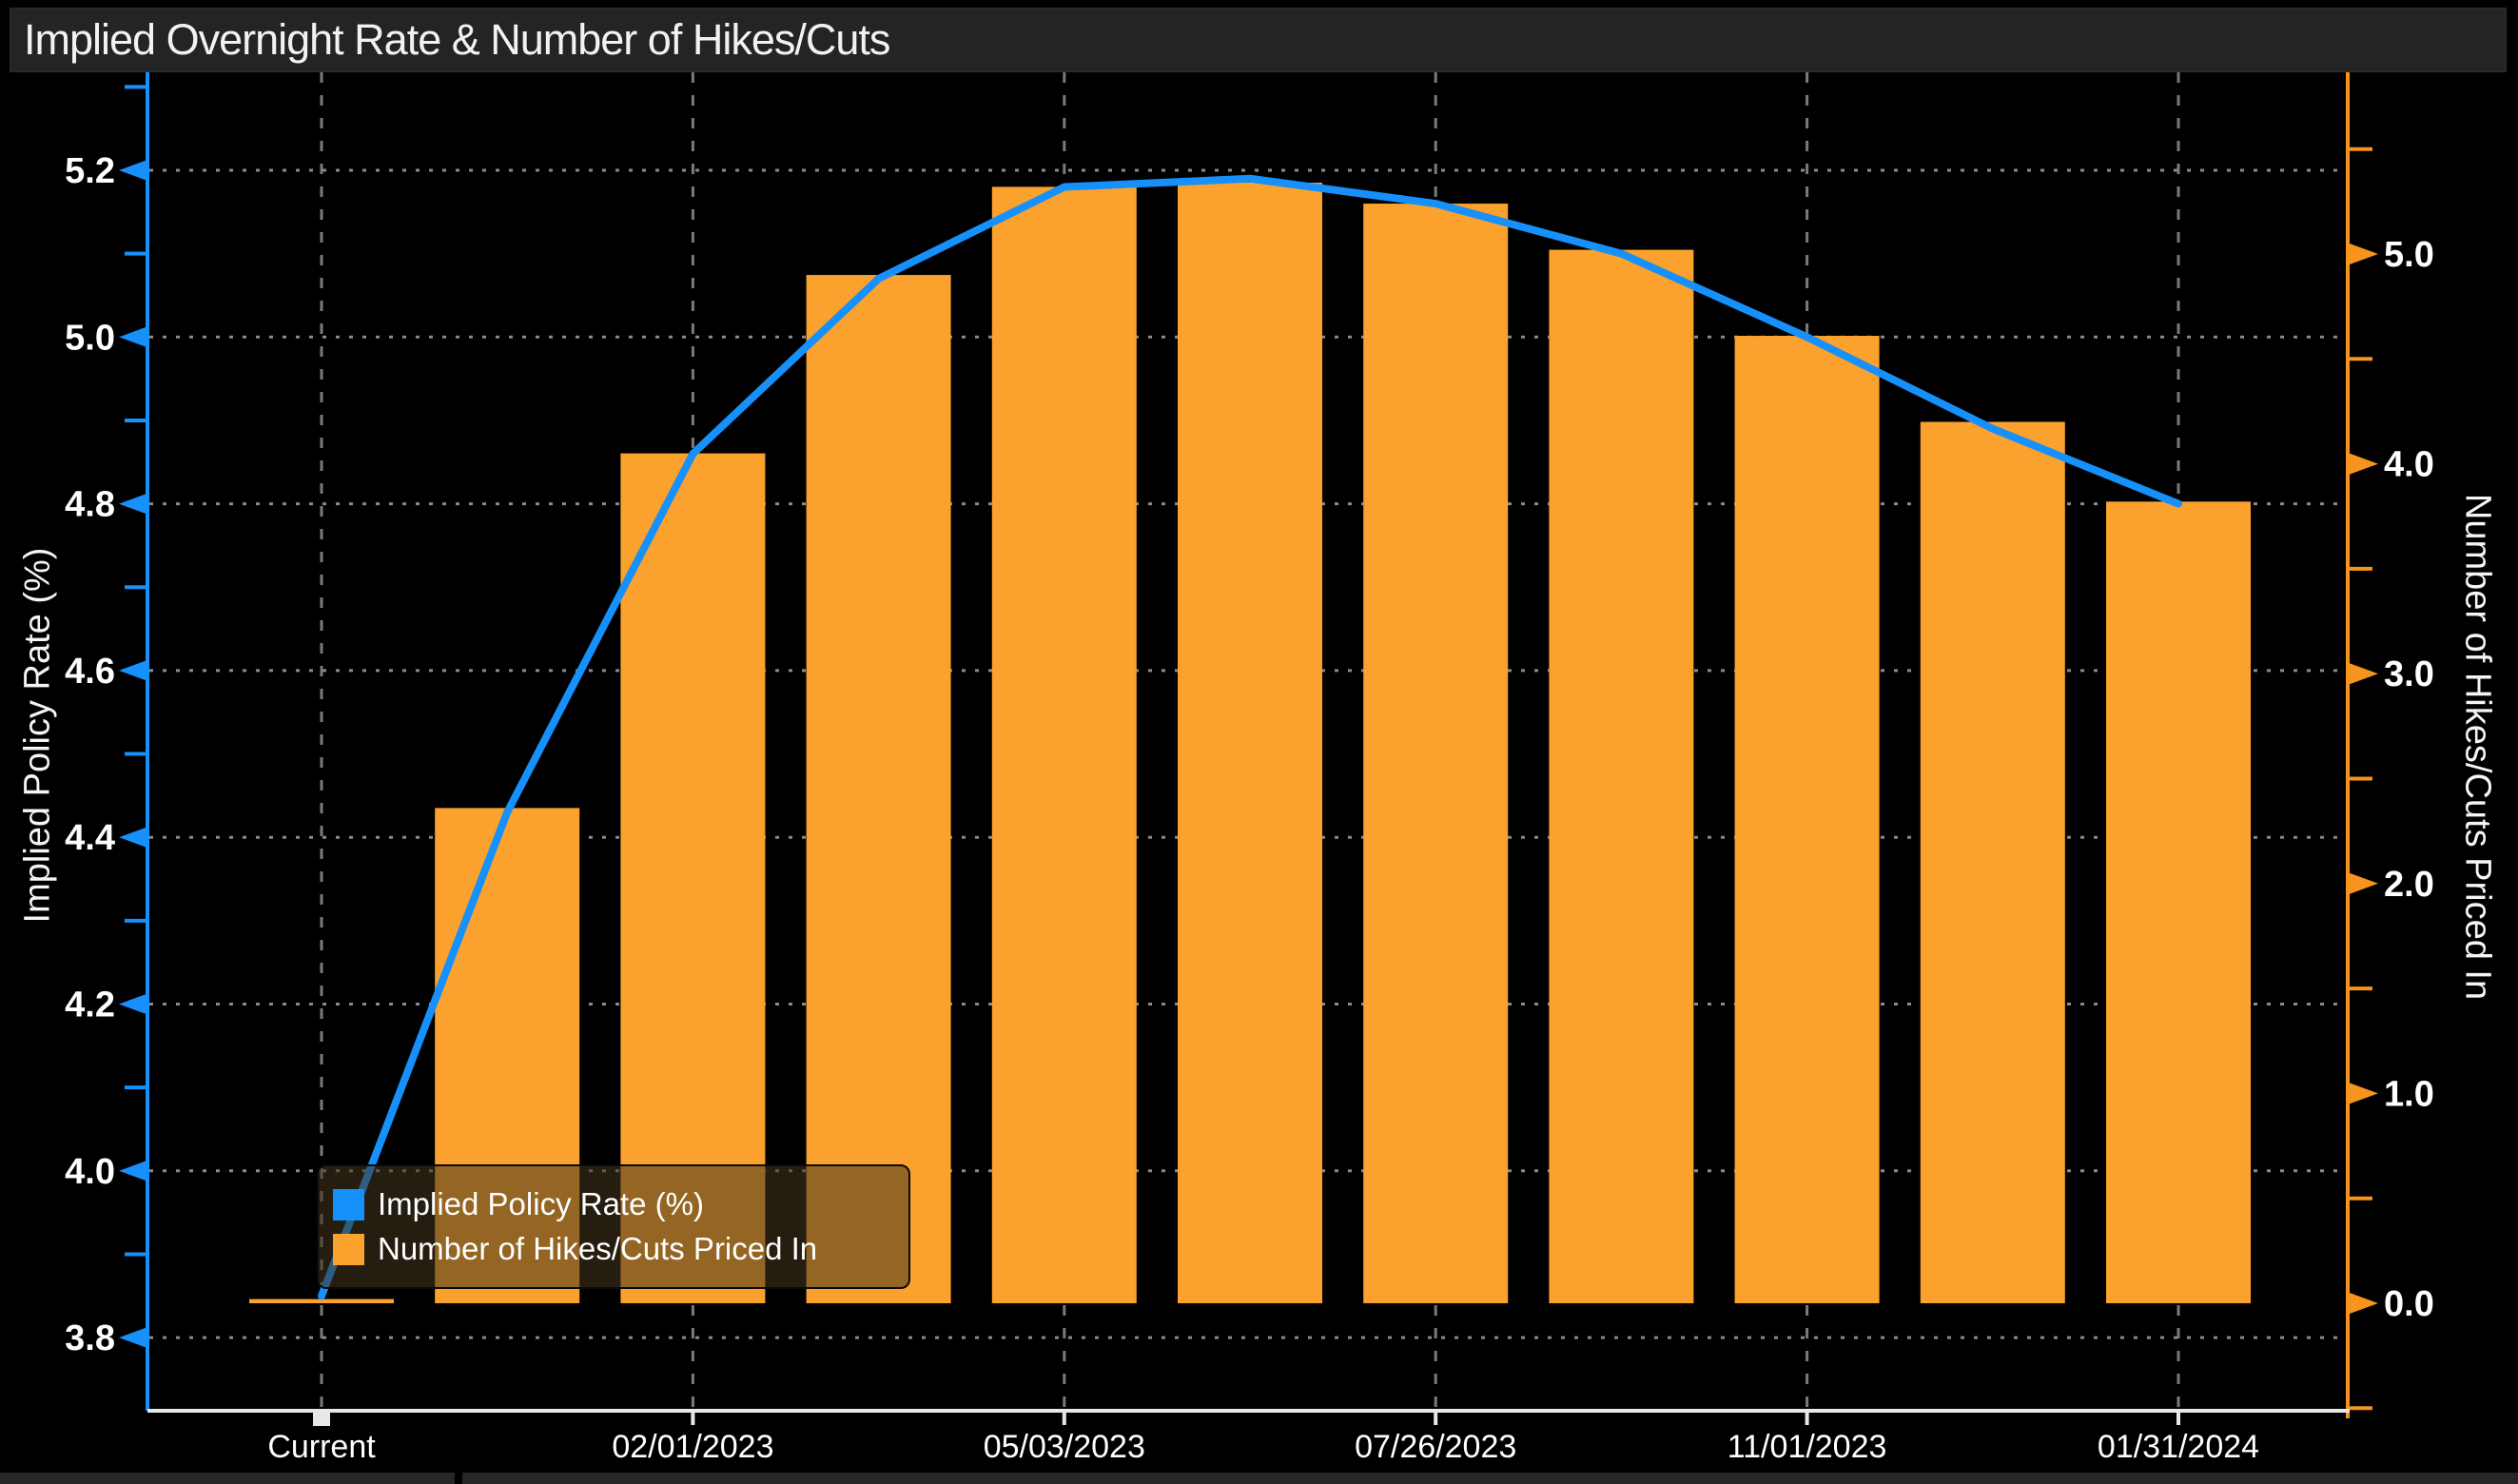 Image resolution: width=2518 pixels, height=1484 pixels. What do you see at coordinates (2178, 1447) in the screenshot?
I see `x-axis-tick-label: 01/31/2024` at bounding box center [2178, 1447].